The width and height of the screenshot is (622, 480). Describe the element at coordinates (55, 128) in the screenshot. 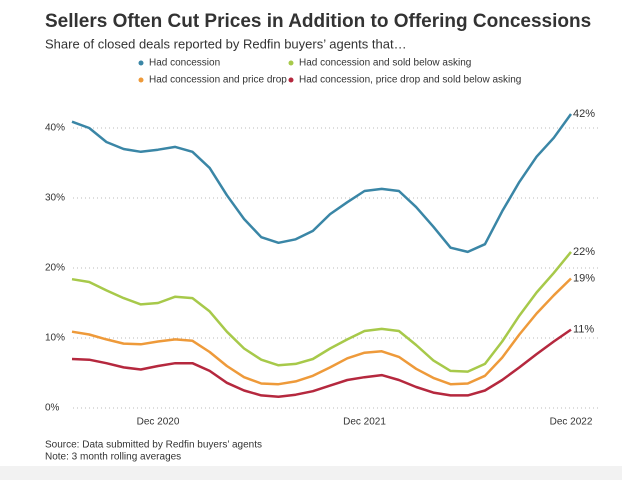

I see `y-tick-label: 40%` at that location.